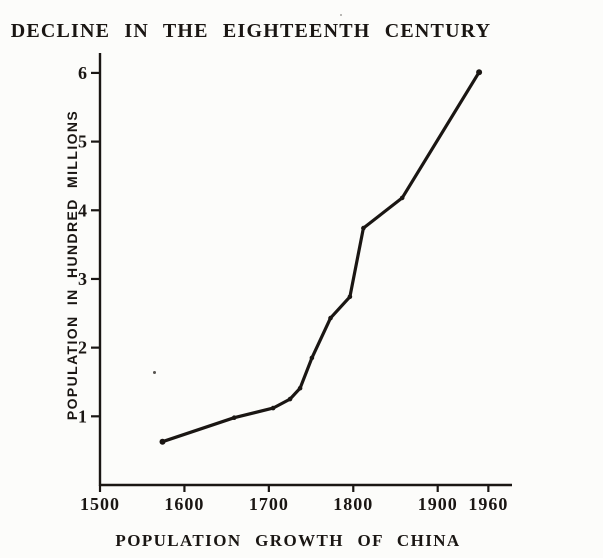 The image size is (603, 558). I want to click on y-tick-label: 6, so click(83, 73).